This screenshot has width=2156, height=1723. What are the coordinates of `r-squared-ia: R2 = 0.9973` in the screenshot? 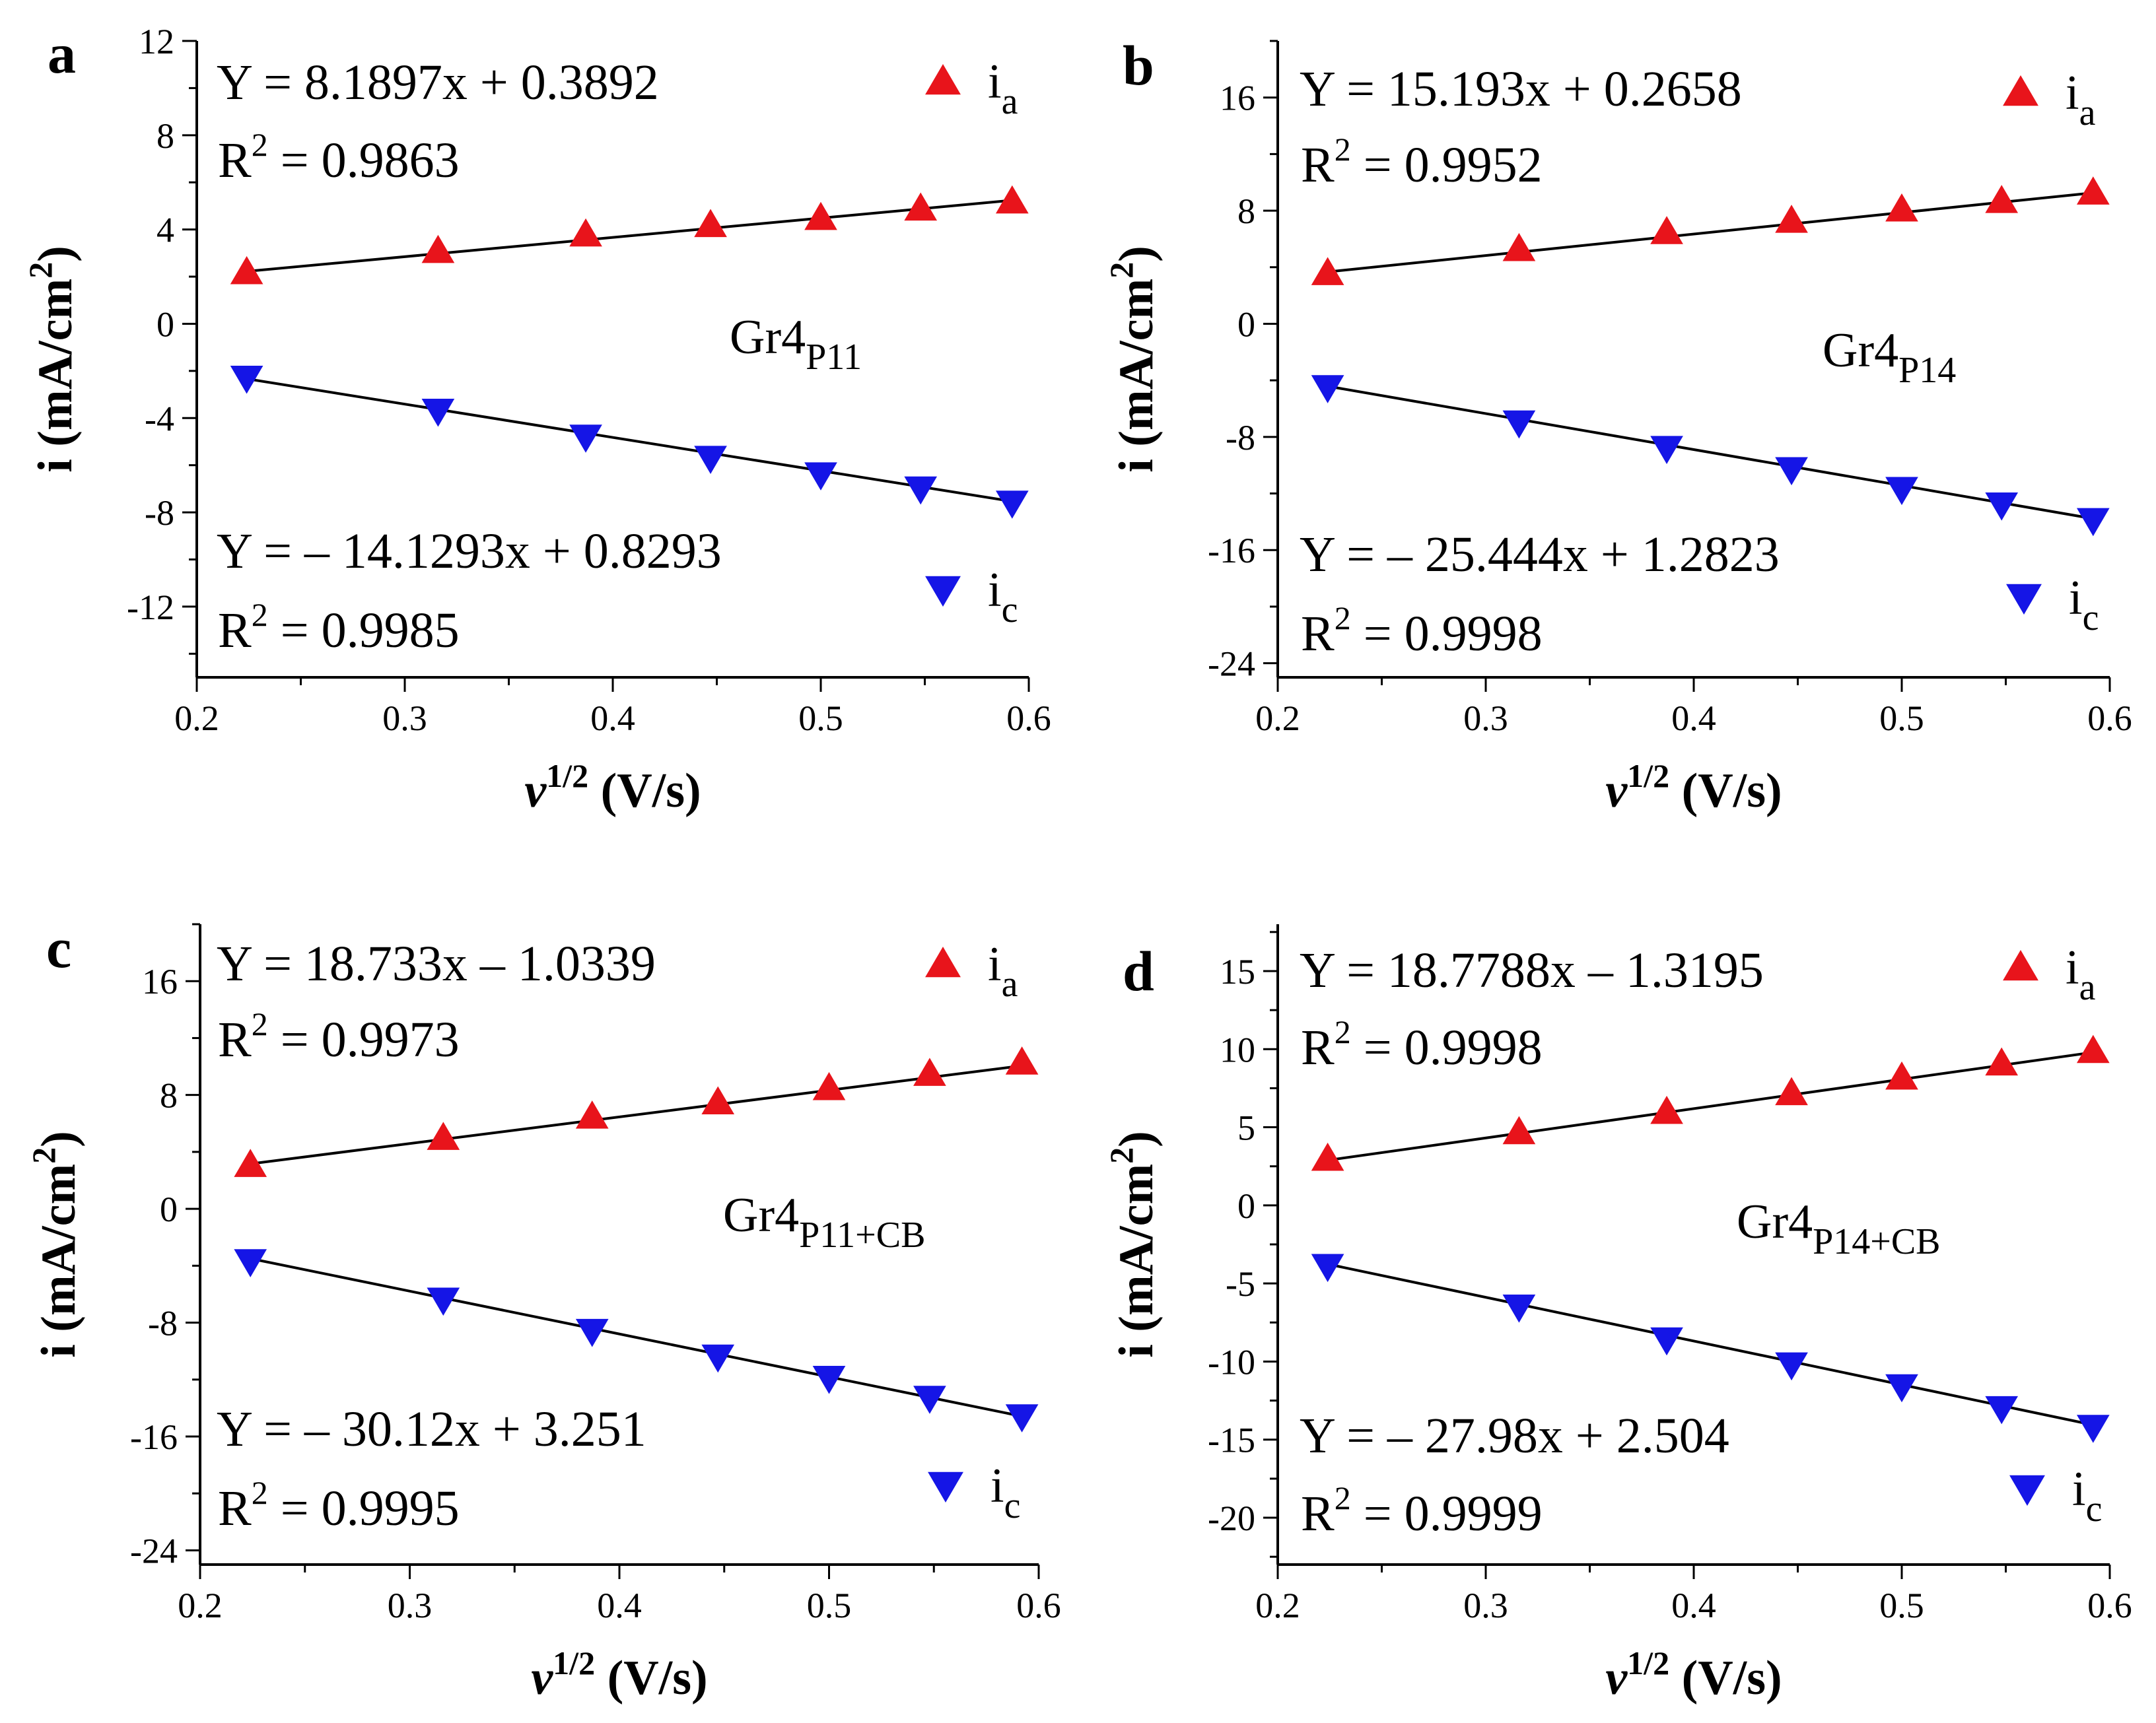 It's located at (339, 1036).